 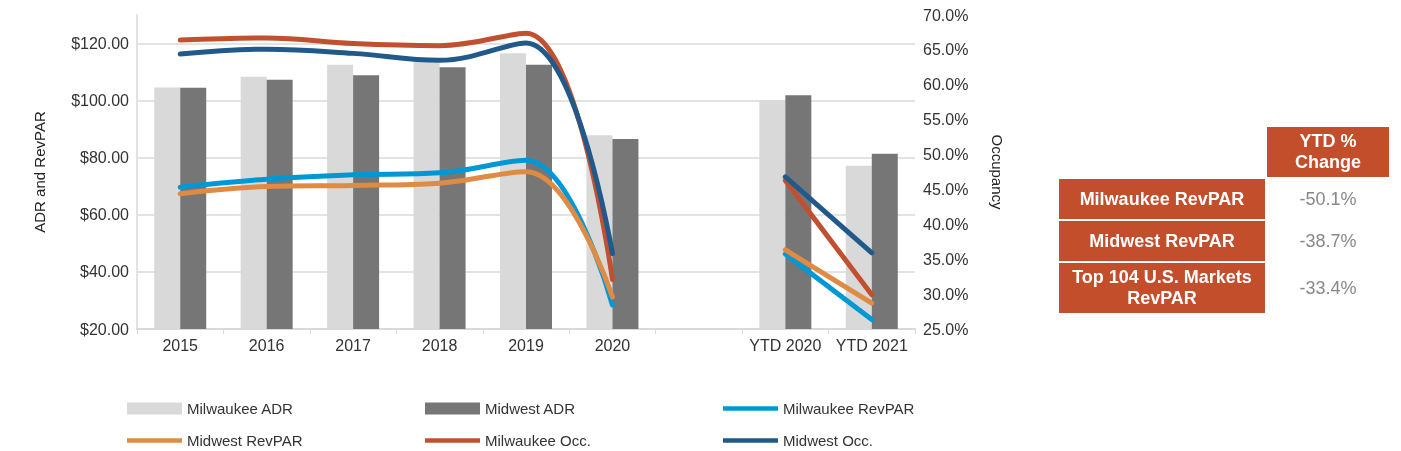 What do you see at coordinates (946, 189) in the screenshot?
I see `y2-tick-label: 45.0%` at bounding box center [946, 189].